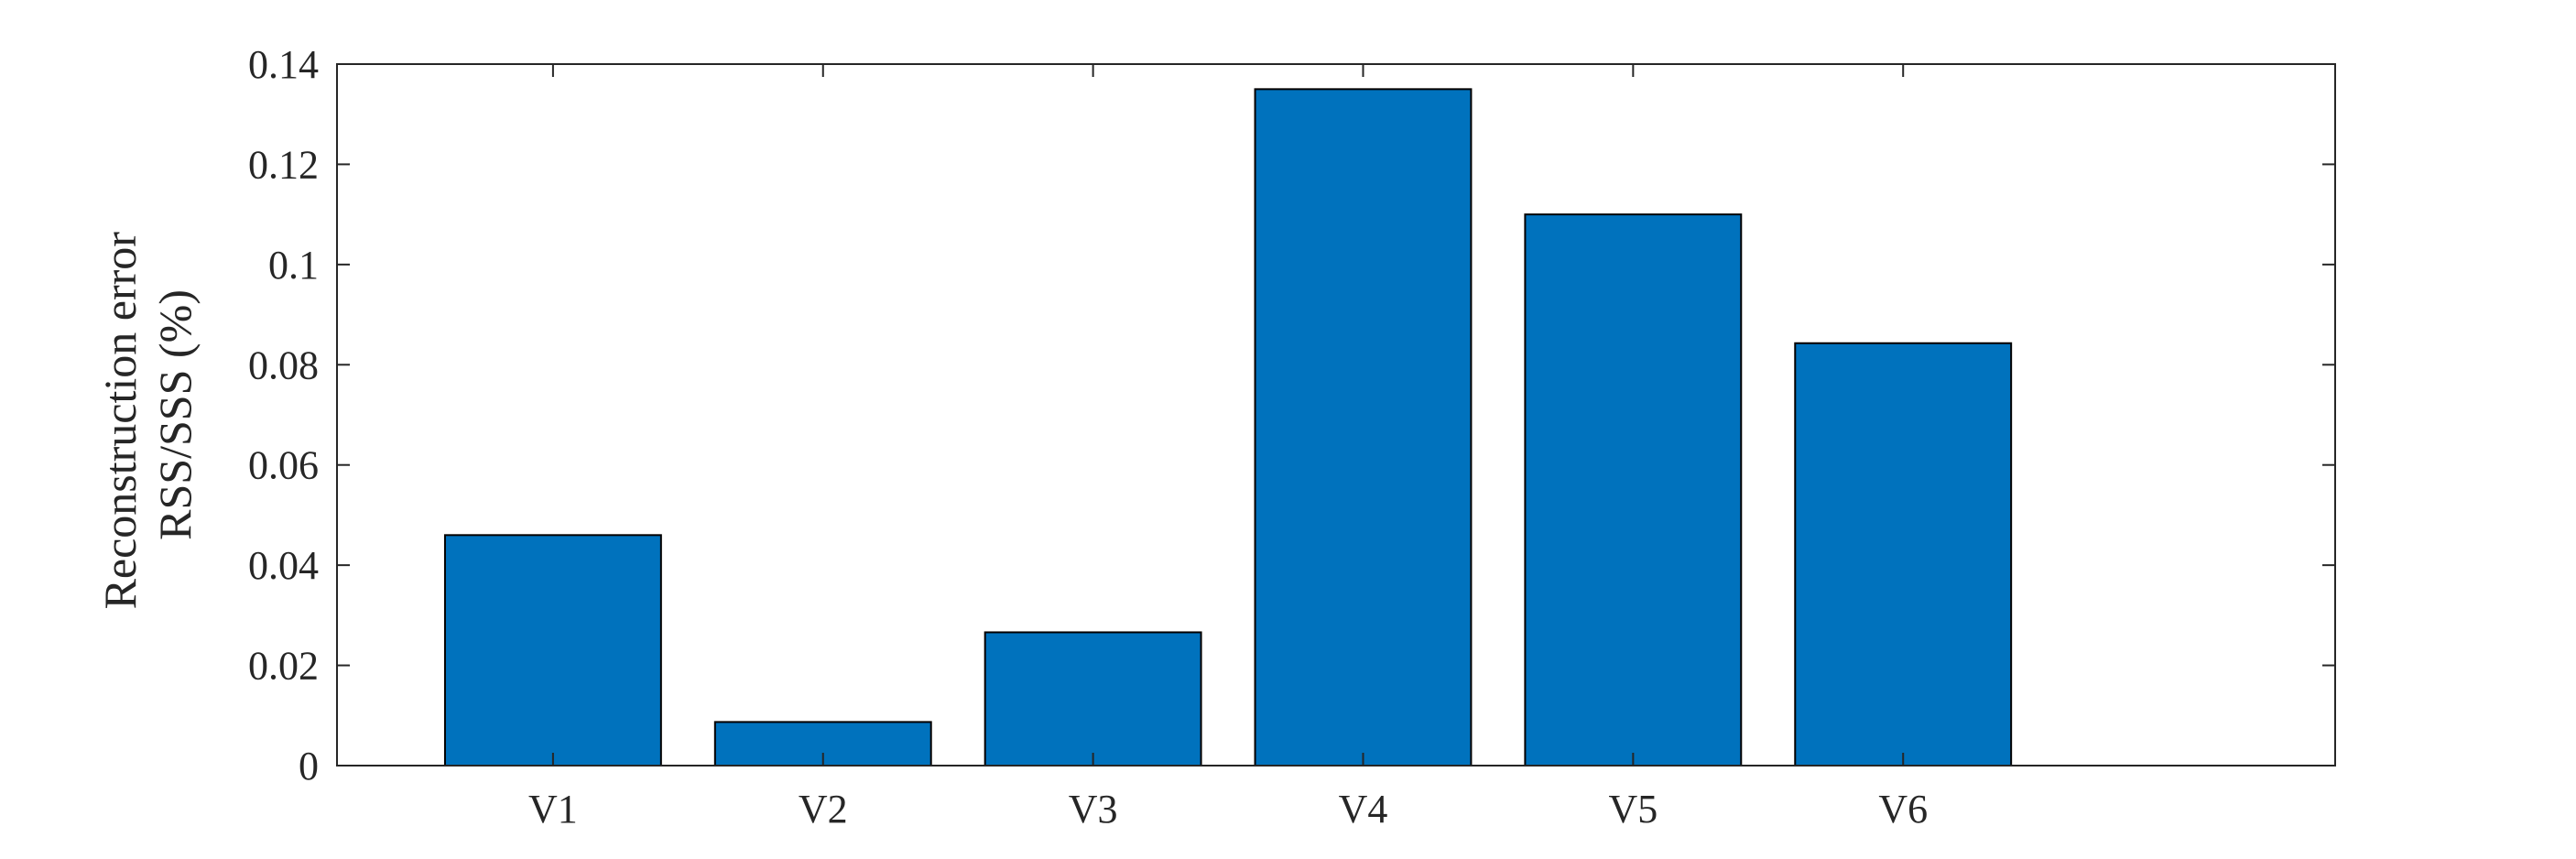 This screenshot has height=859, width=2576. Describe the element at coordinates (823, 809) in the screenshot. I see `x-tick-label-v2: V2` at that location.